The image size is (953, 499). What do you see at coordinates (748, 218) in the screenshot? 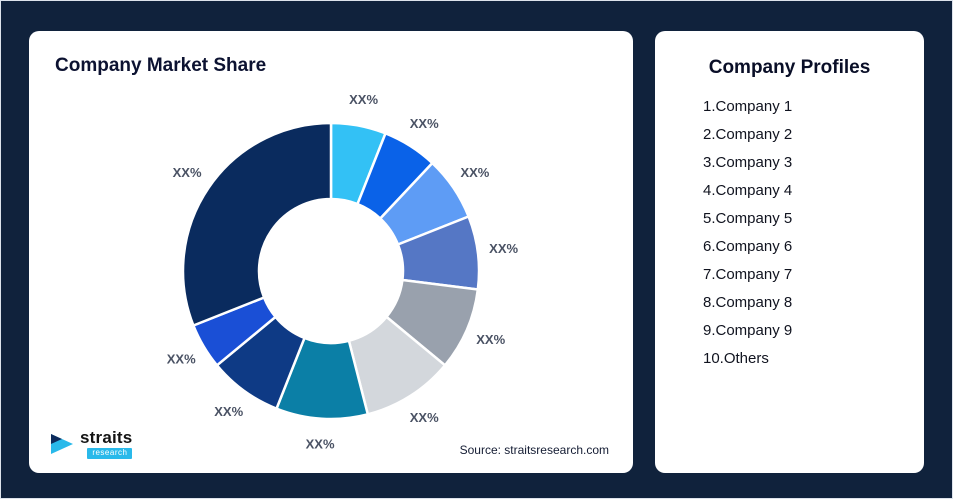
I see `profile-list-item: 5.Company 5` at bounding box center [748, 218].